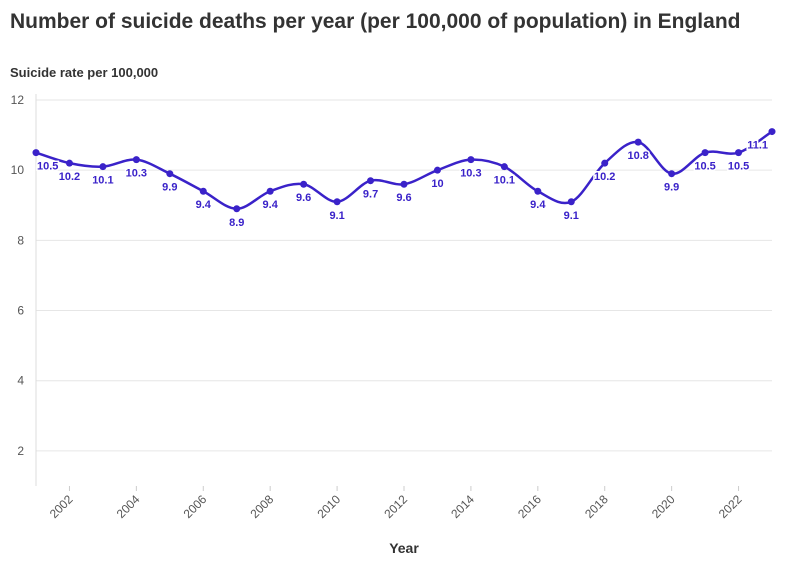  What do you see at coordinates (529, 506) in the screenshot?
I see `x-tick-label: 2016` at bounding box center [529, 506].